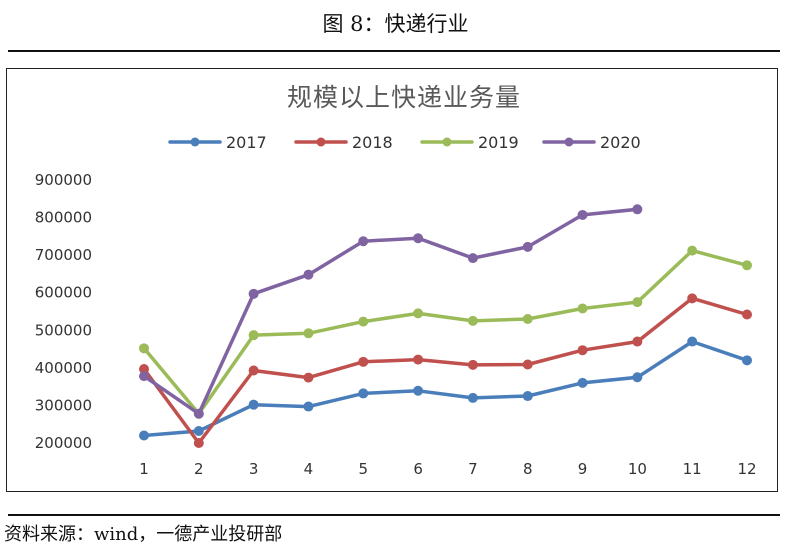 The height and width of the screenshot is (550, 791). I want to click on y-tick-label: 400000, so click(63, 368).